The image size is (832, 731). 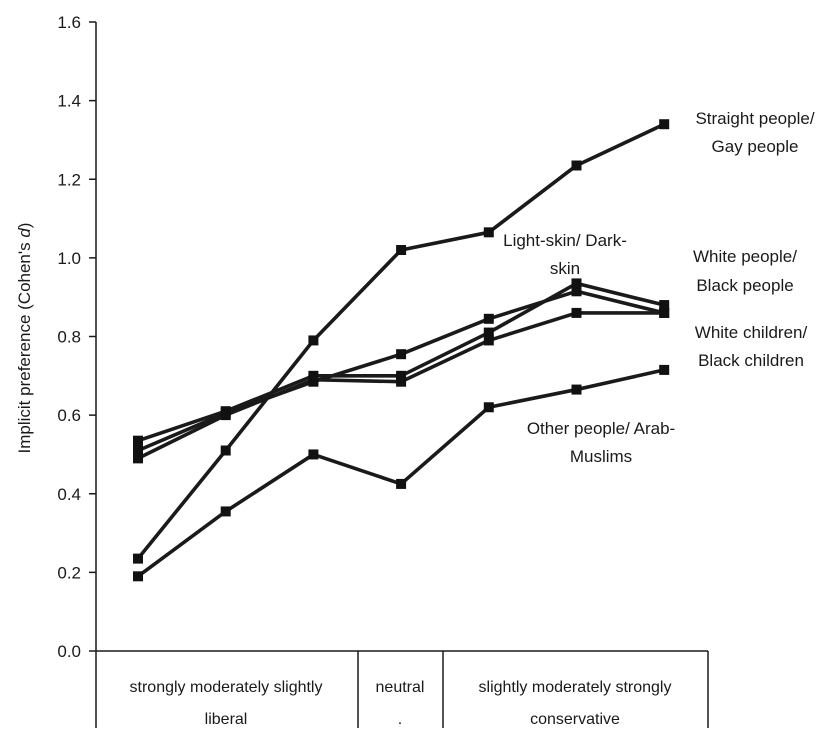 What do you see at coordinates (69, 415) in the screenshot?
I see `y-tick-label: 0.6` at bounding box center [69, 415].